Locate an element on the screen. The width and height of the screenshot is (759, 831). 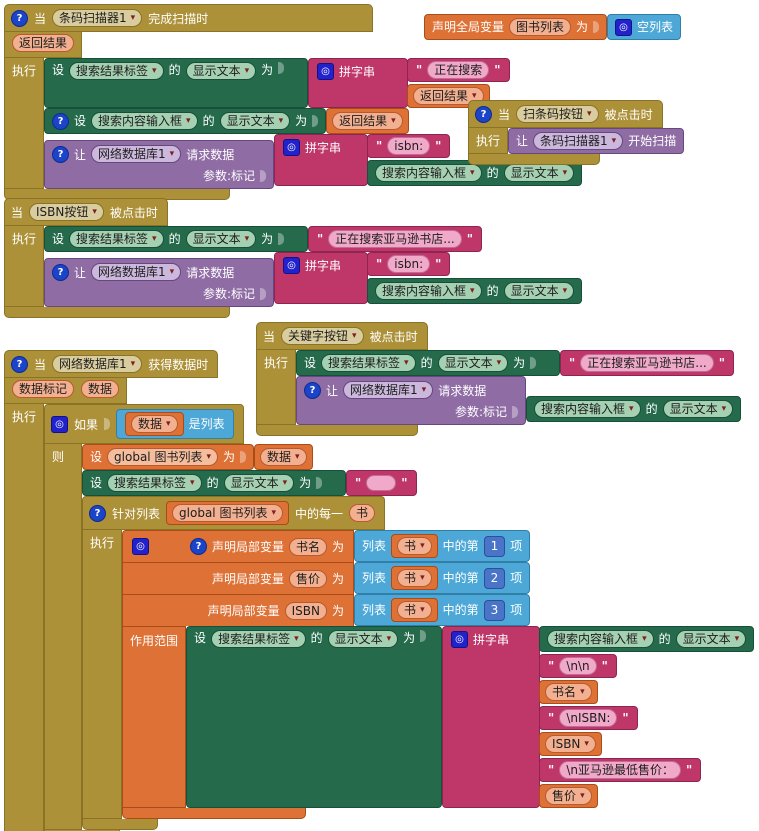
variable-dropdown: global 图书列表 ▾ is located at coordinates (227, 513).